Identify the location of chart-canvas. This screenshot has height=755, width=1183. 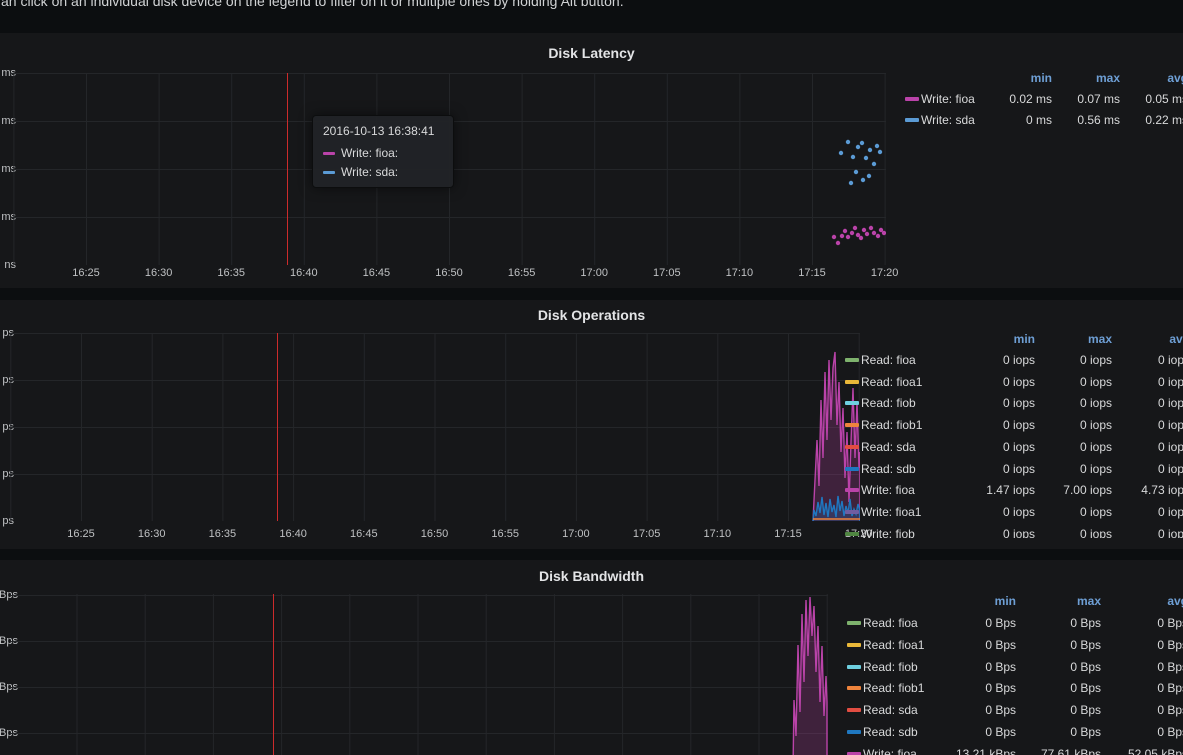
(419, 674).